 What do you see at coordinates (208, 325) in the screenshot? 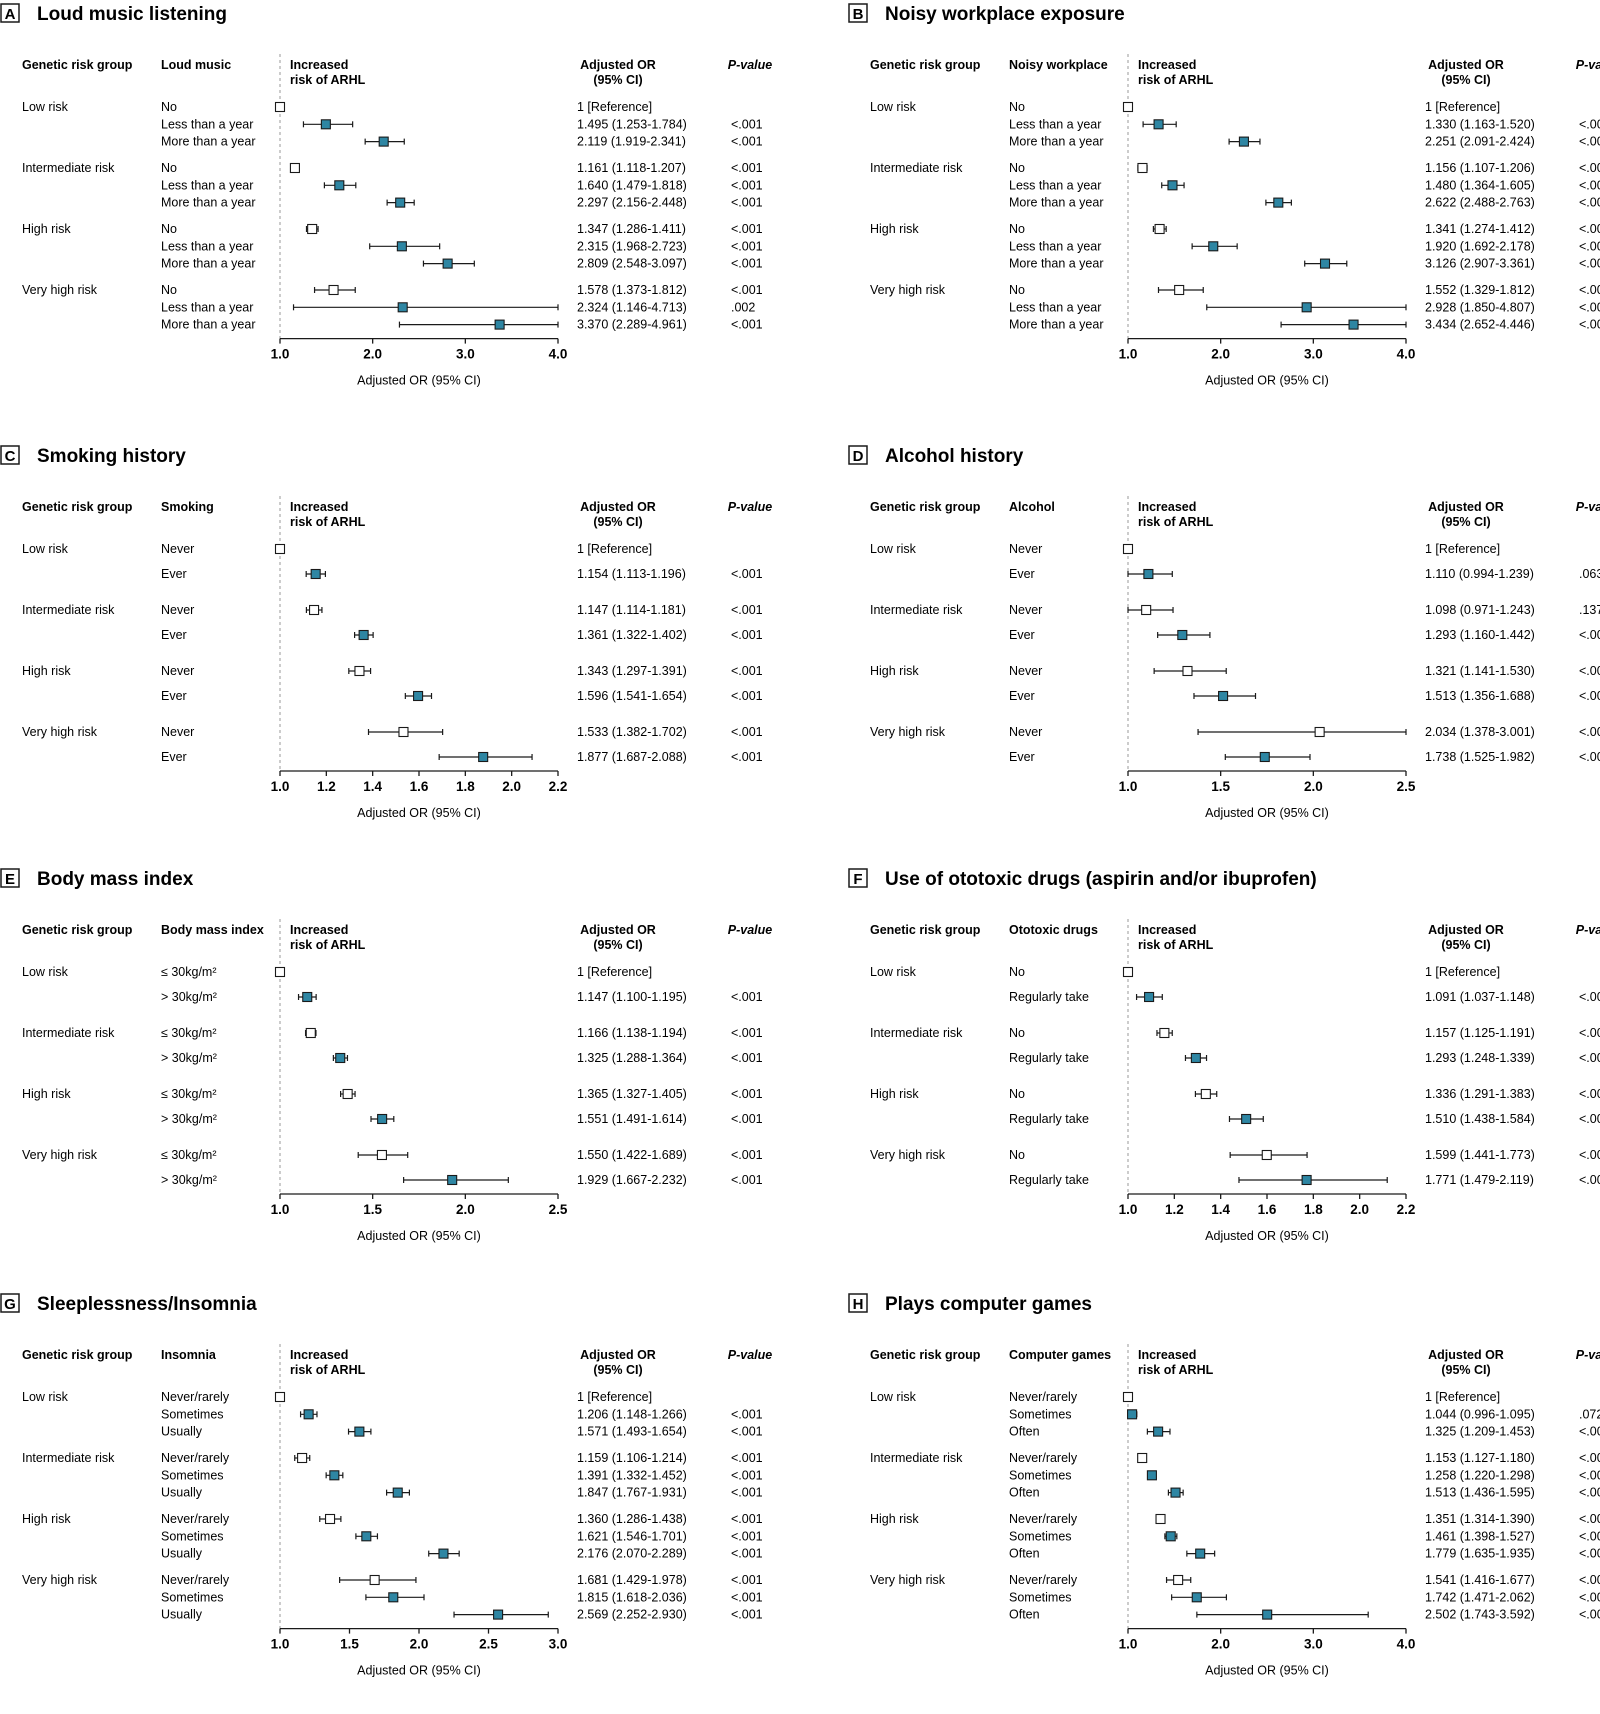
I see `exposure-level-label: More than a year` at bounding box center [208, 325].